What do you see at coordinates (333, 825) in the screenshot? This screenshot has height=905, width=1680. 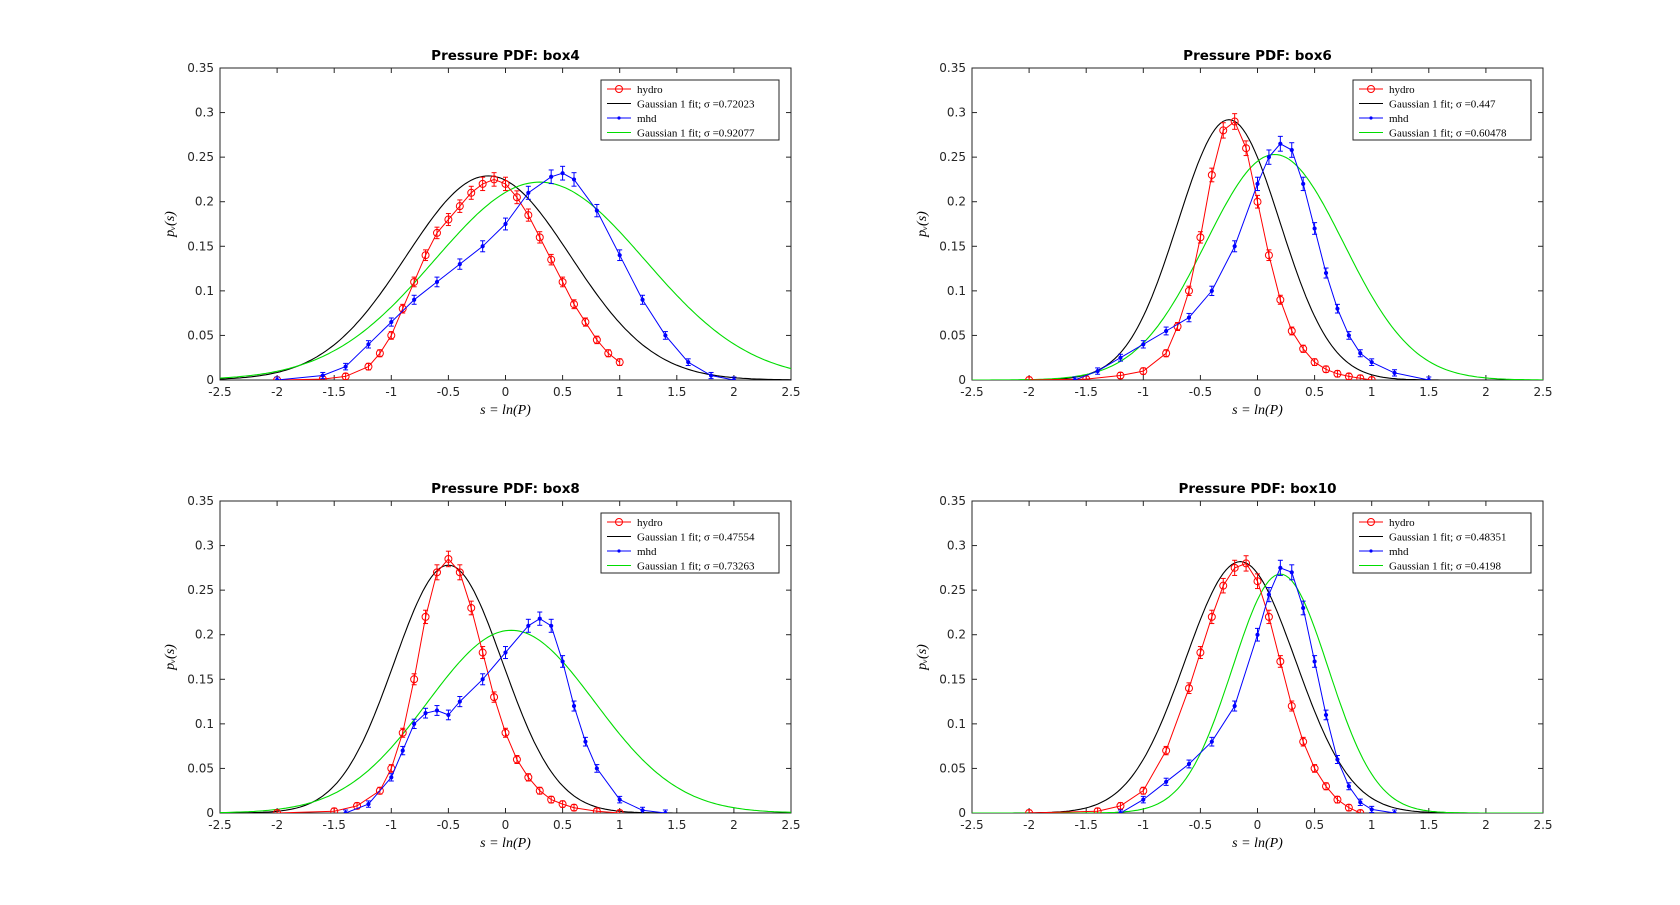 I see `x-tick-label: -1.5` at bounding box center [333, 825].